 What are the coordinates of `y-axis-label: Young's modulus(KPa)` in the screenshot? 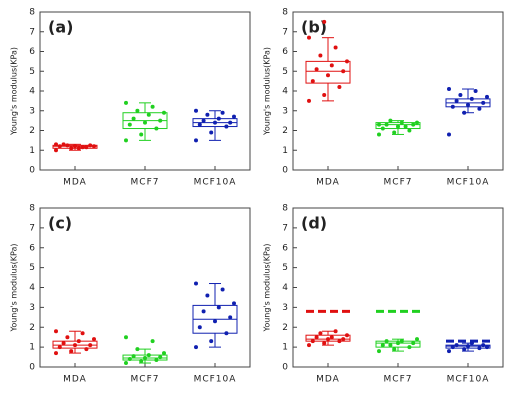 It's located at (267, 91).